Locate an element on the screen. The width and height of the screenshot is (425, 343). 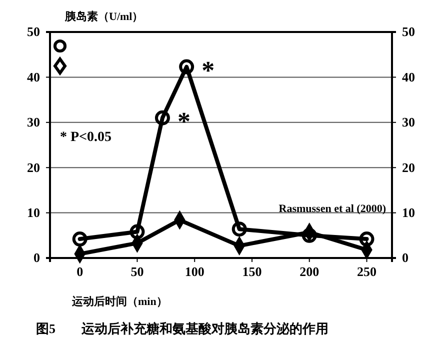
y2-tick-label: 0 is located at coordinates (405, 258).